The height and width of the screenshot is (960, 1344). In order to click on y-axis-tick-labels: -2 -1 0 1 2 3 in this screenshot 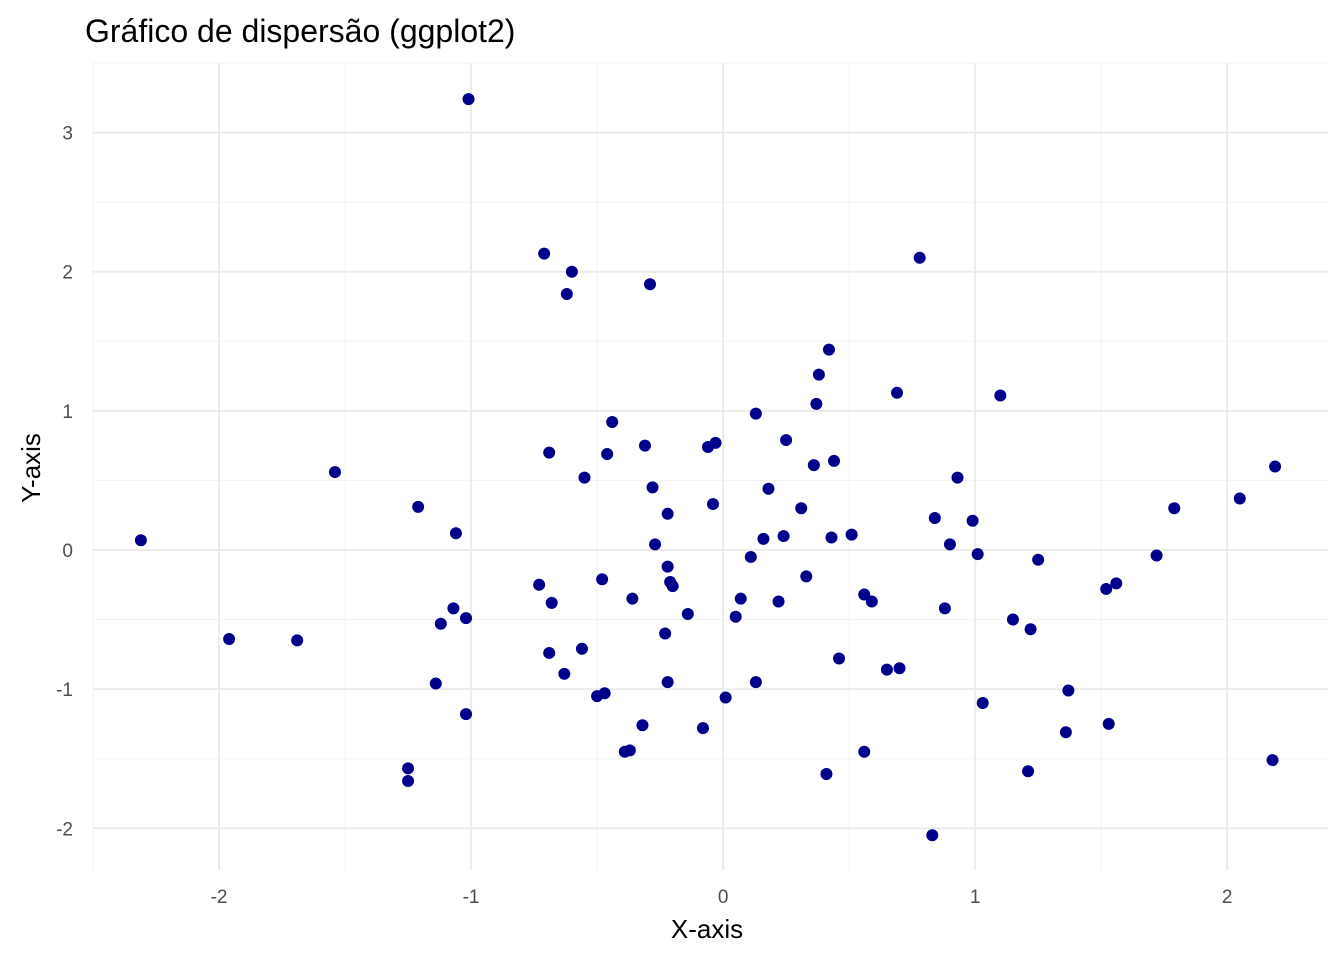, I will do `click(64, 482)`.